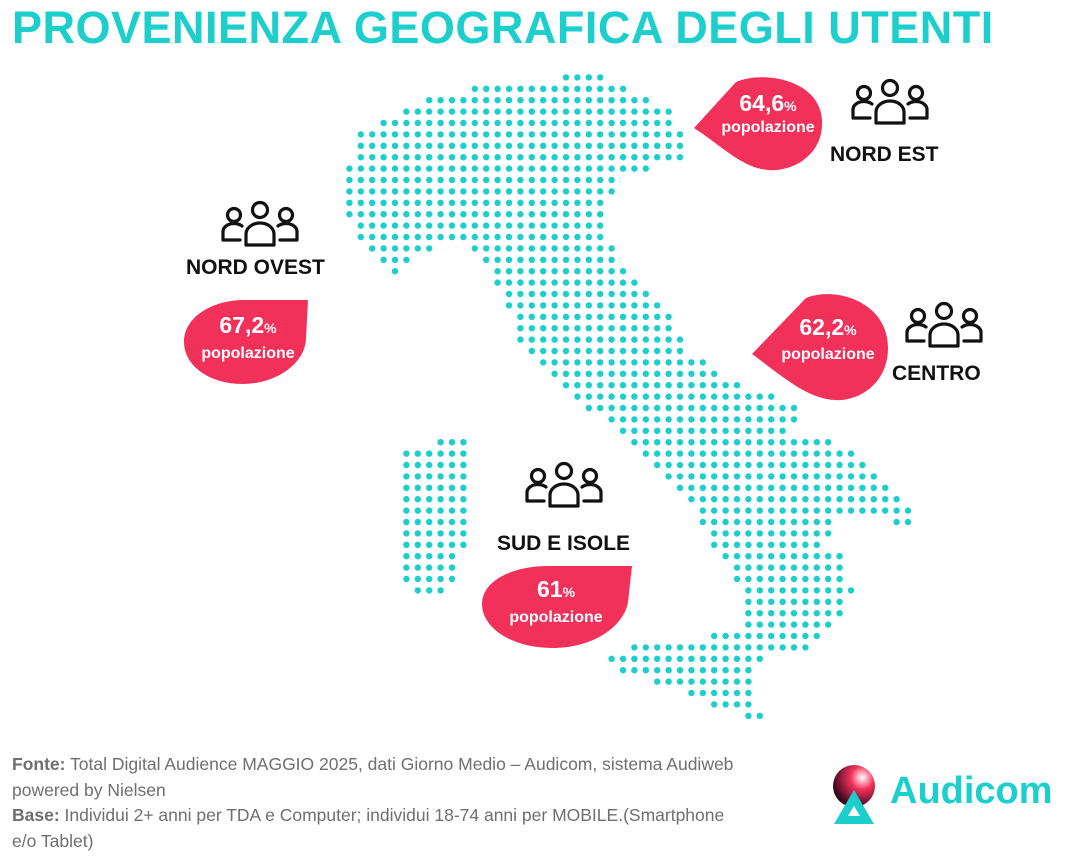  Describe the element at coordinates (828, 327) in the screenshot. I see `value-label: 62,2%` at that location.